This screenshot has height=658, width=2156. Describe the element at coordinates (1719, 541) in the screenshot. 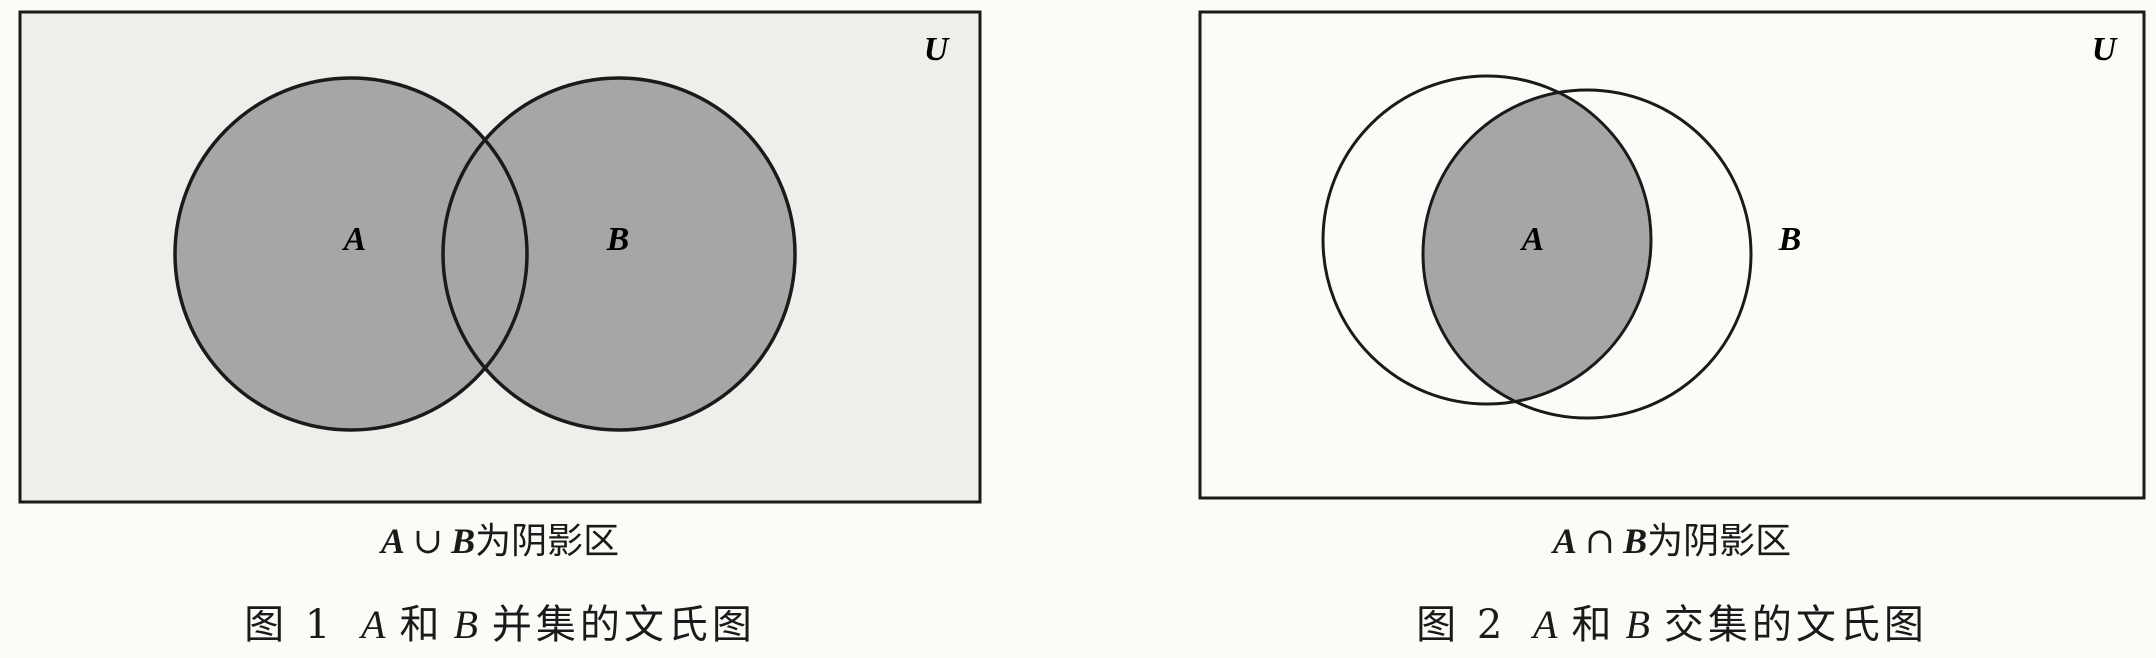

I see `caption-2-tail: 为阴影区` at that location.